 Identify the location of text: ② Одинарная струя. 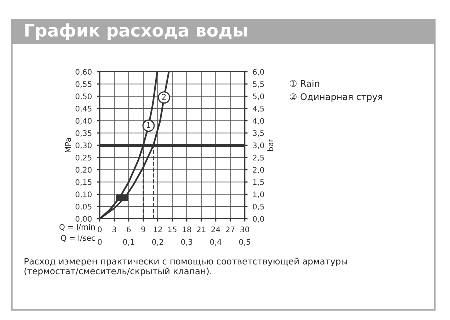
(336, 98).